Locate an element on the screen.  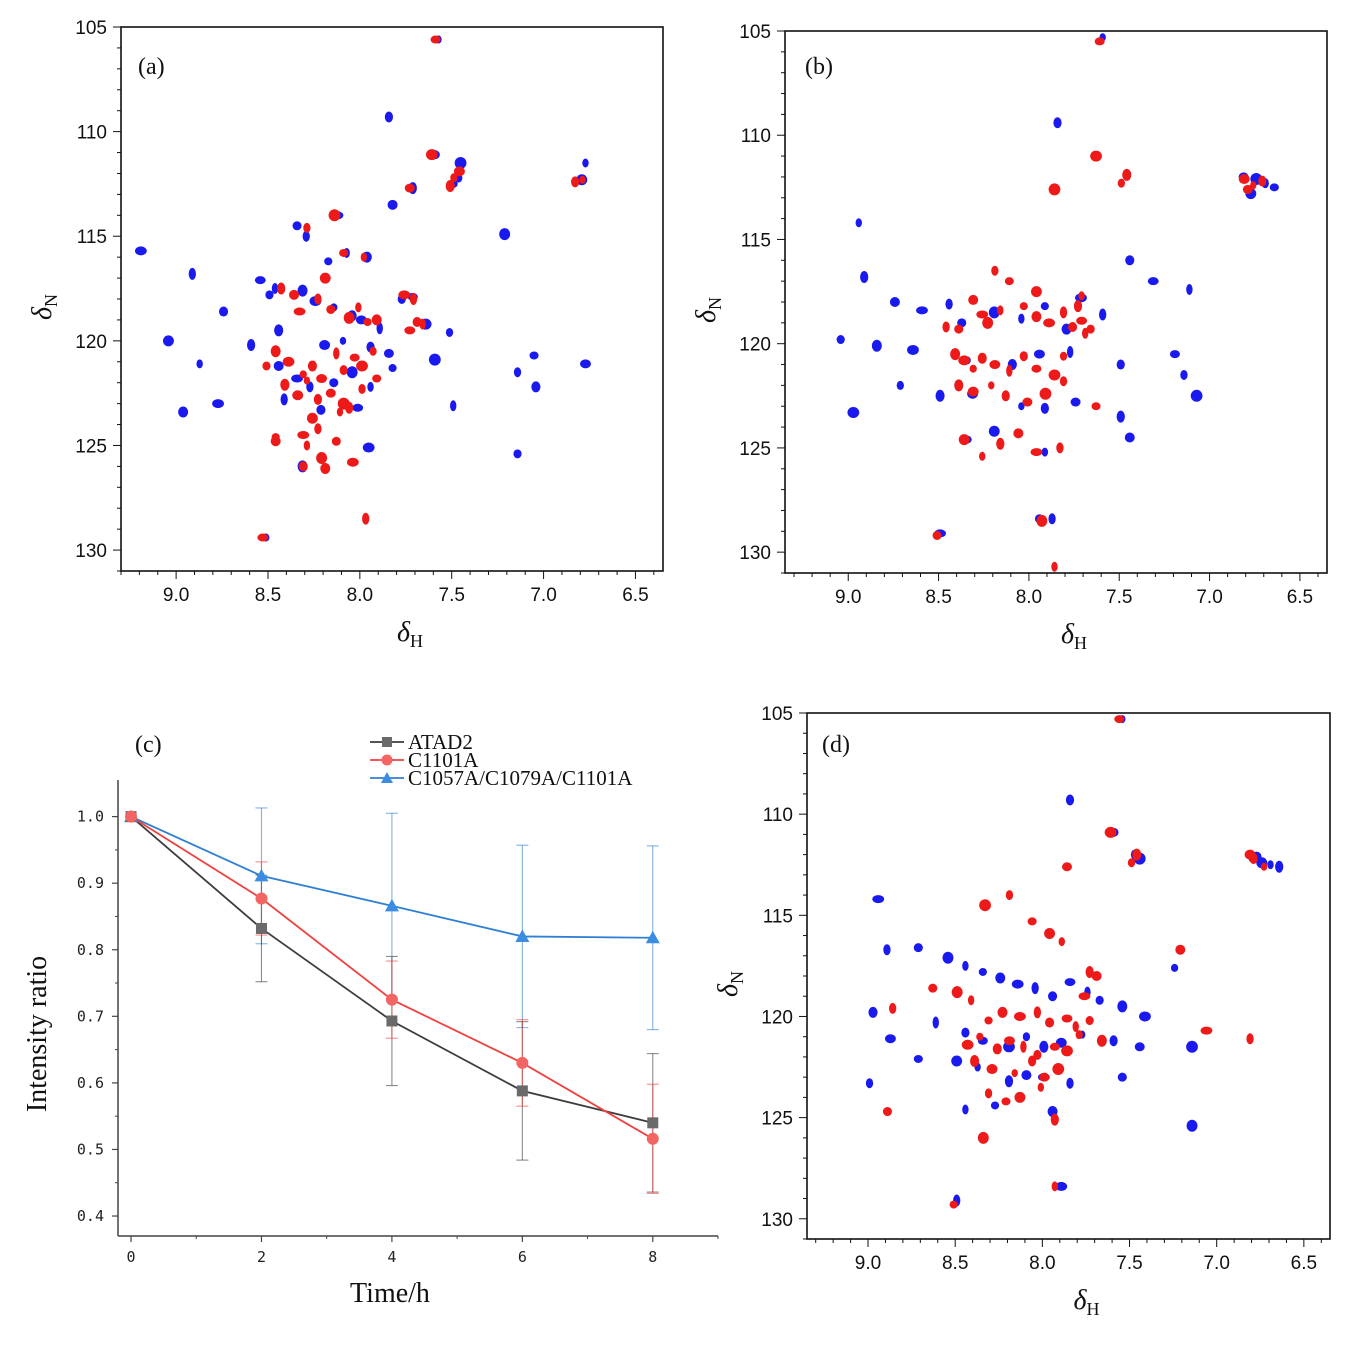
point-circle is located at coordinates (391, 999).